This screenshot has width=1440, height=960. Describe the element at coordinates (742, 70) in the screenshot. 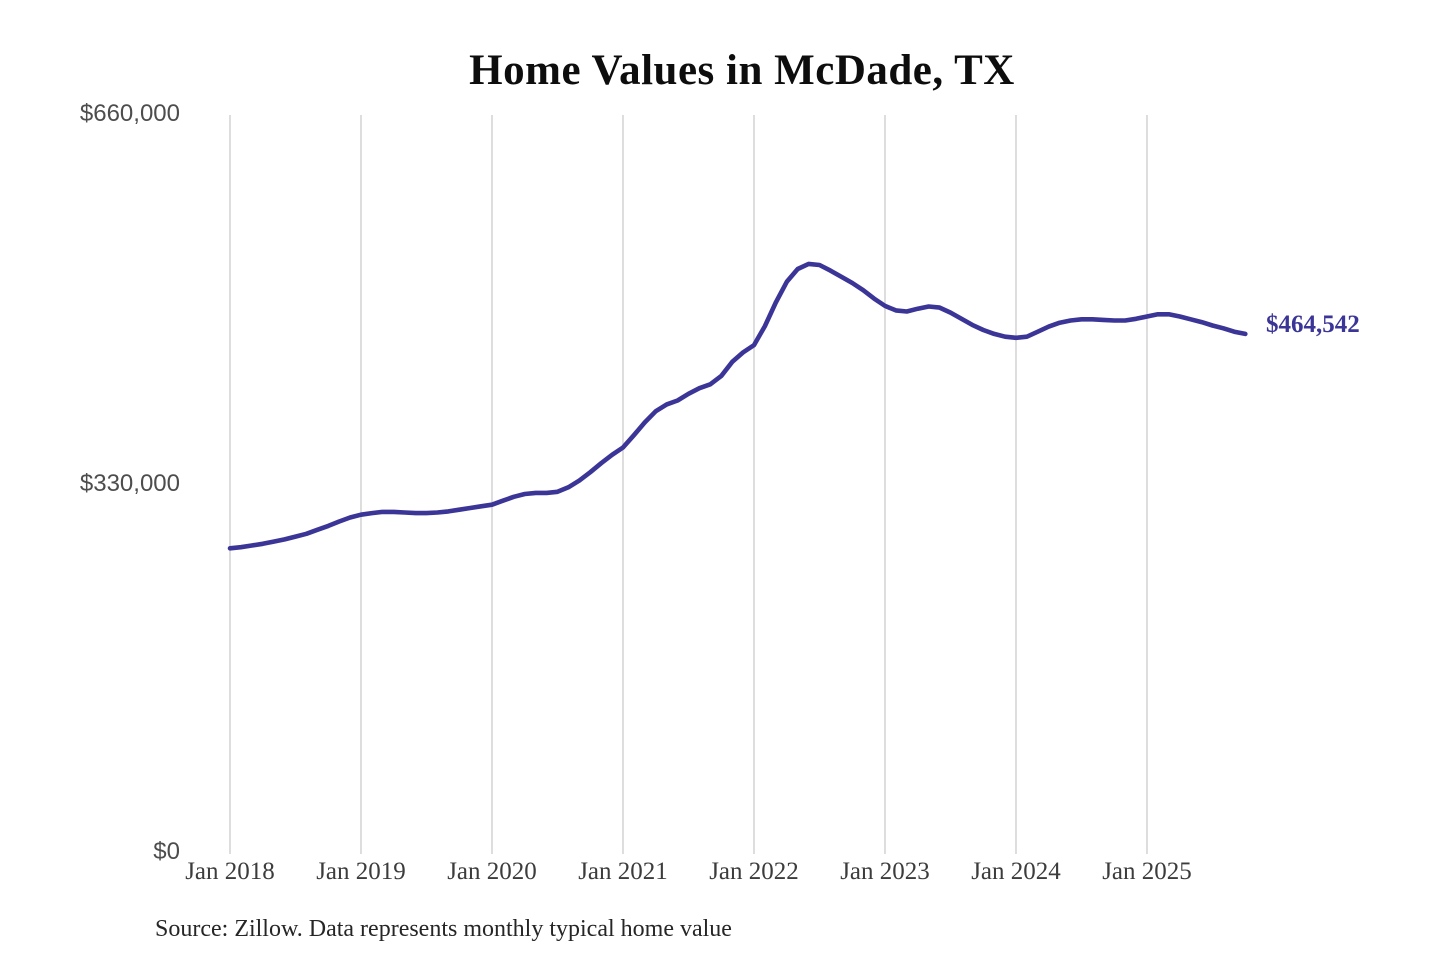

I see `chart-title: Home Values in McDade, TX` at that location.